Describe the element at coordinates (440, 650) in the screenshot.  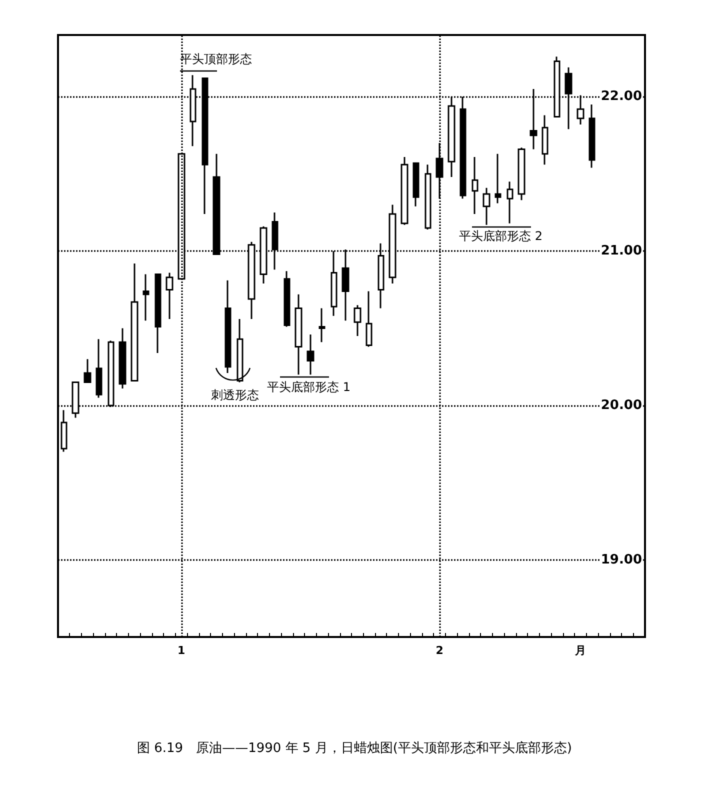
I see `x-tick-label: 2` at that location.